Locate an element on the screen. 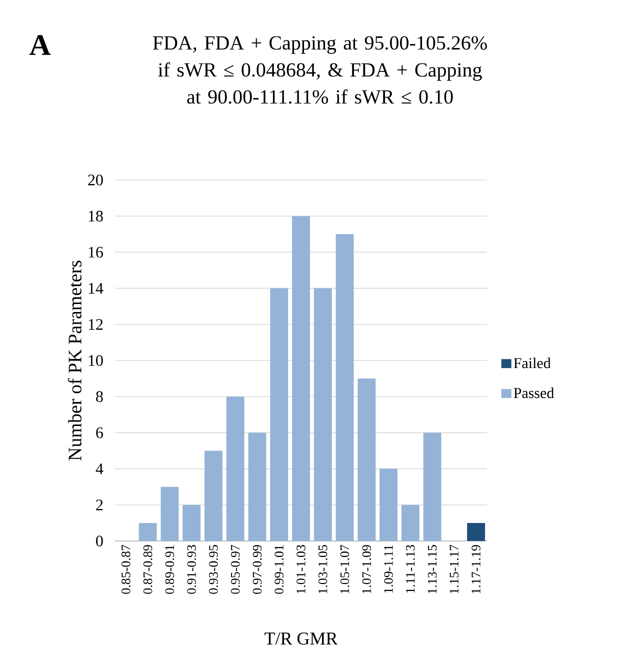  y-tick-label: 0 is located at coordinates (99, 541).